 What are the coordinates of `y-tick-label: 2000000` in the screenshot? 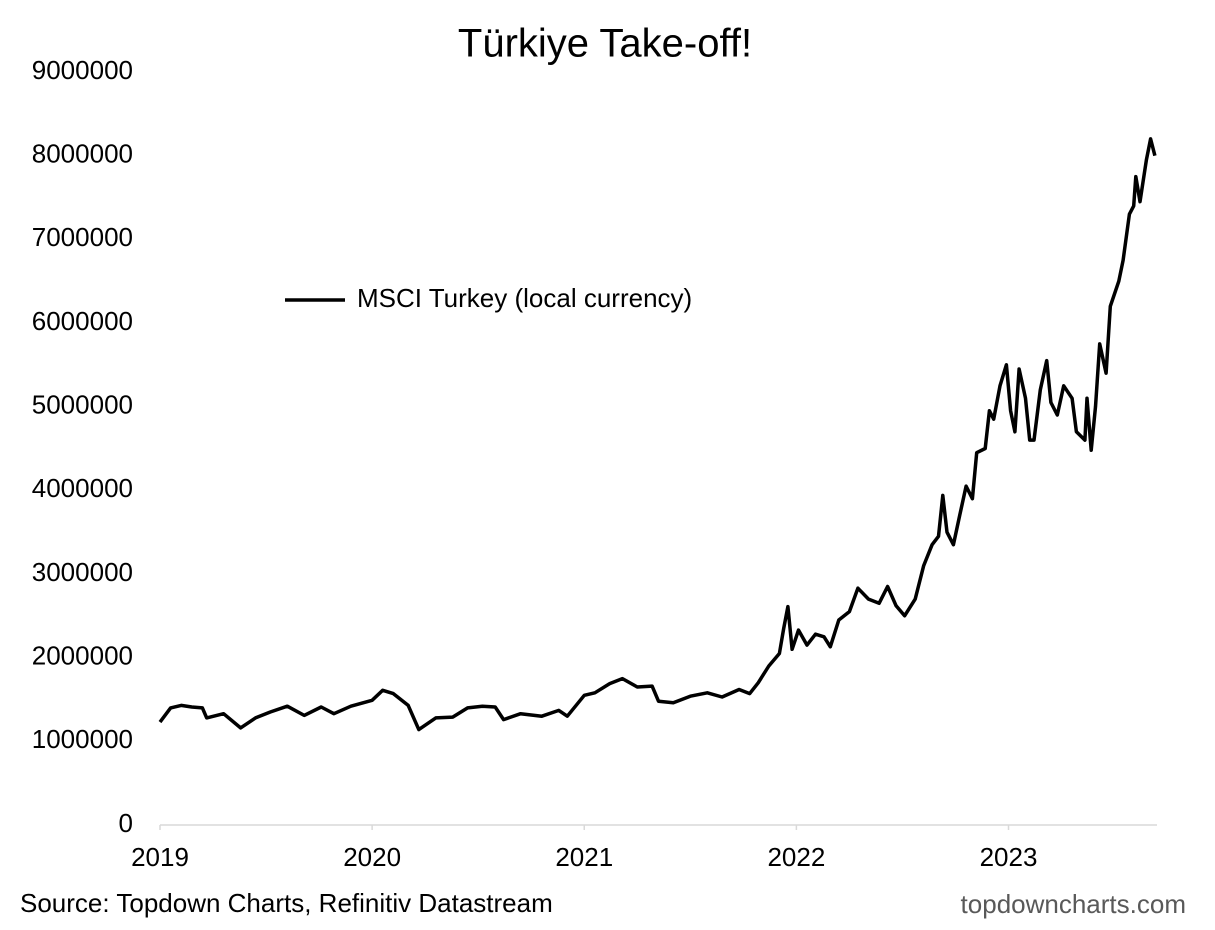 It's located at (82, 656).